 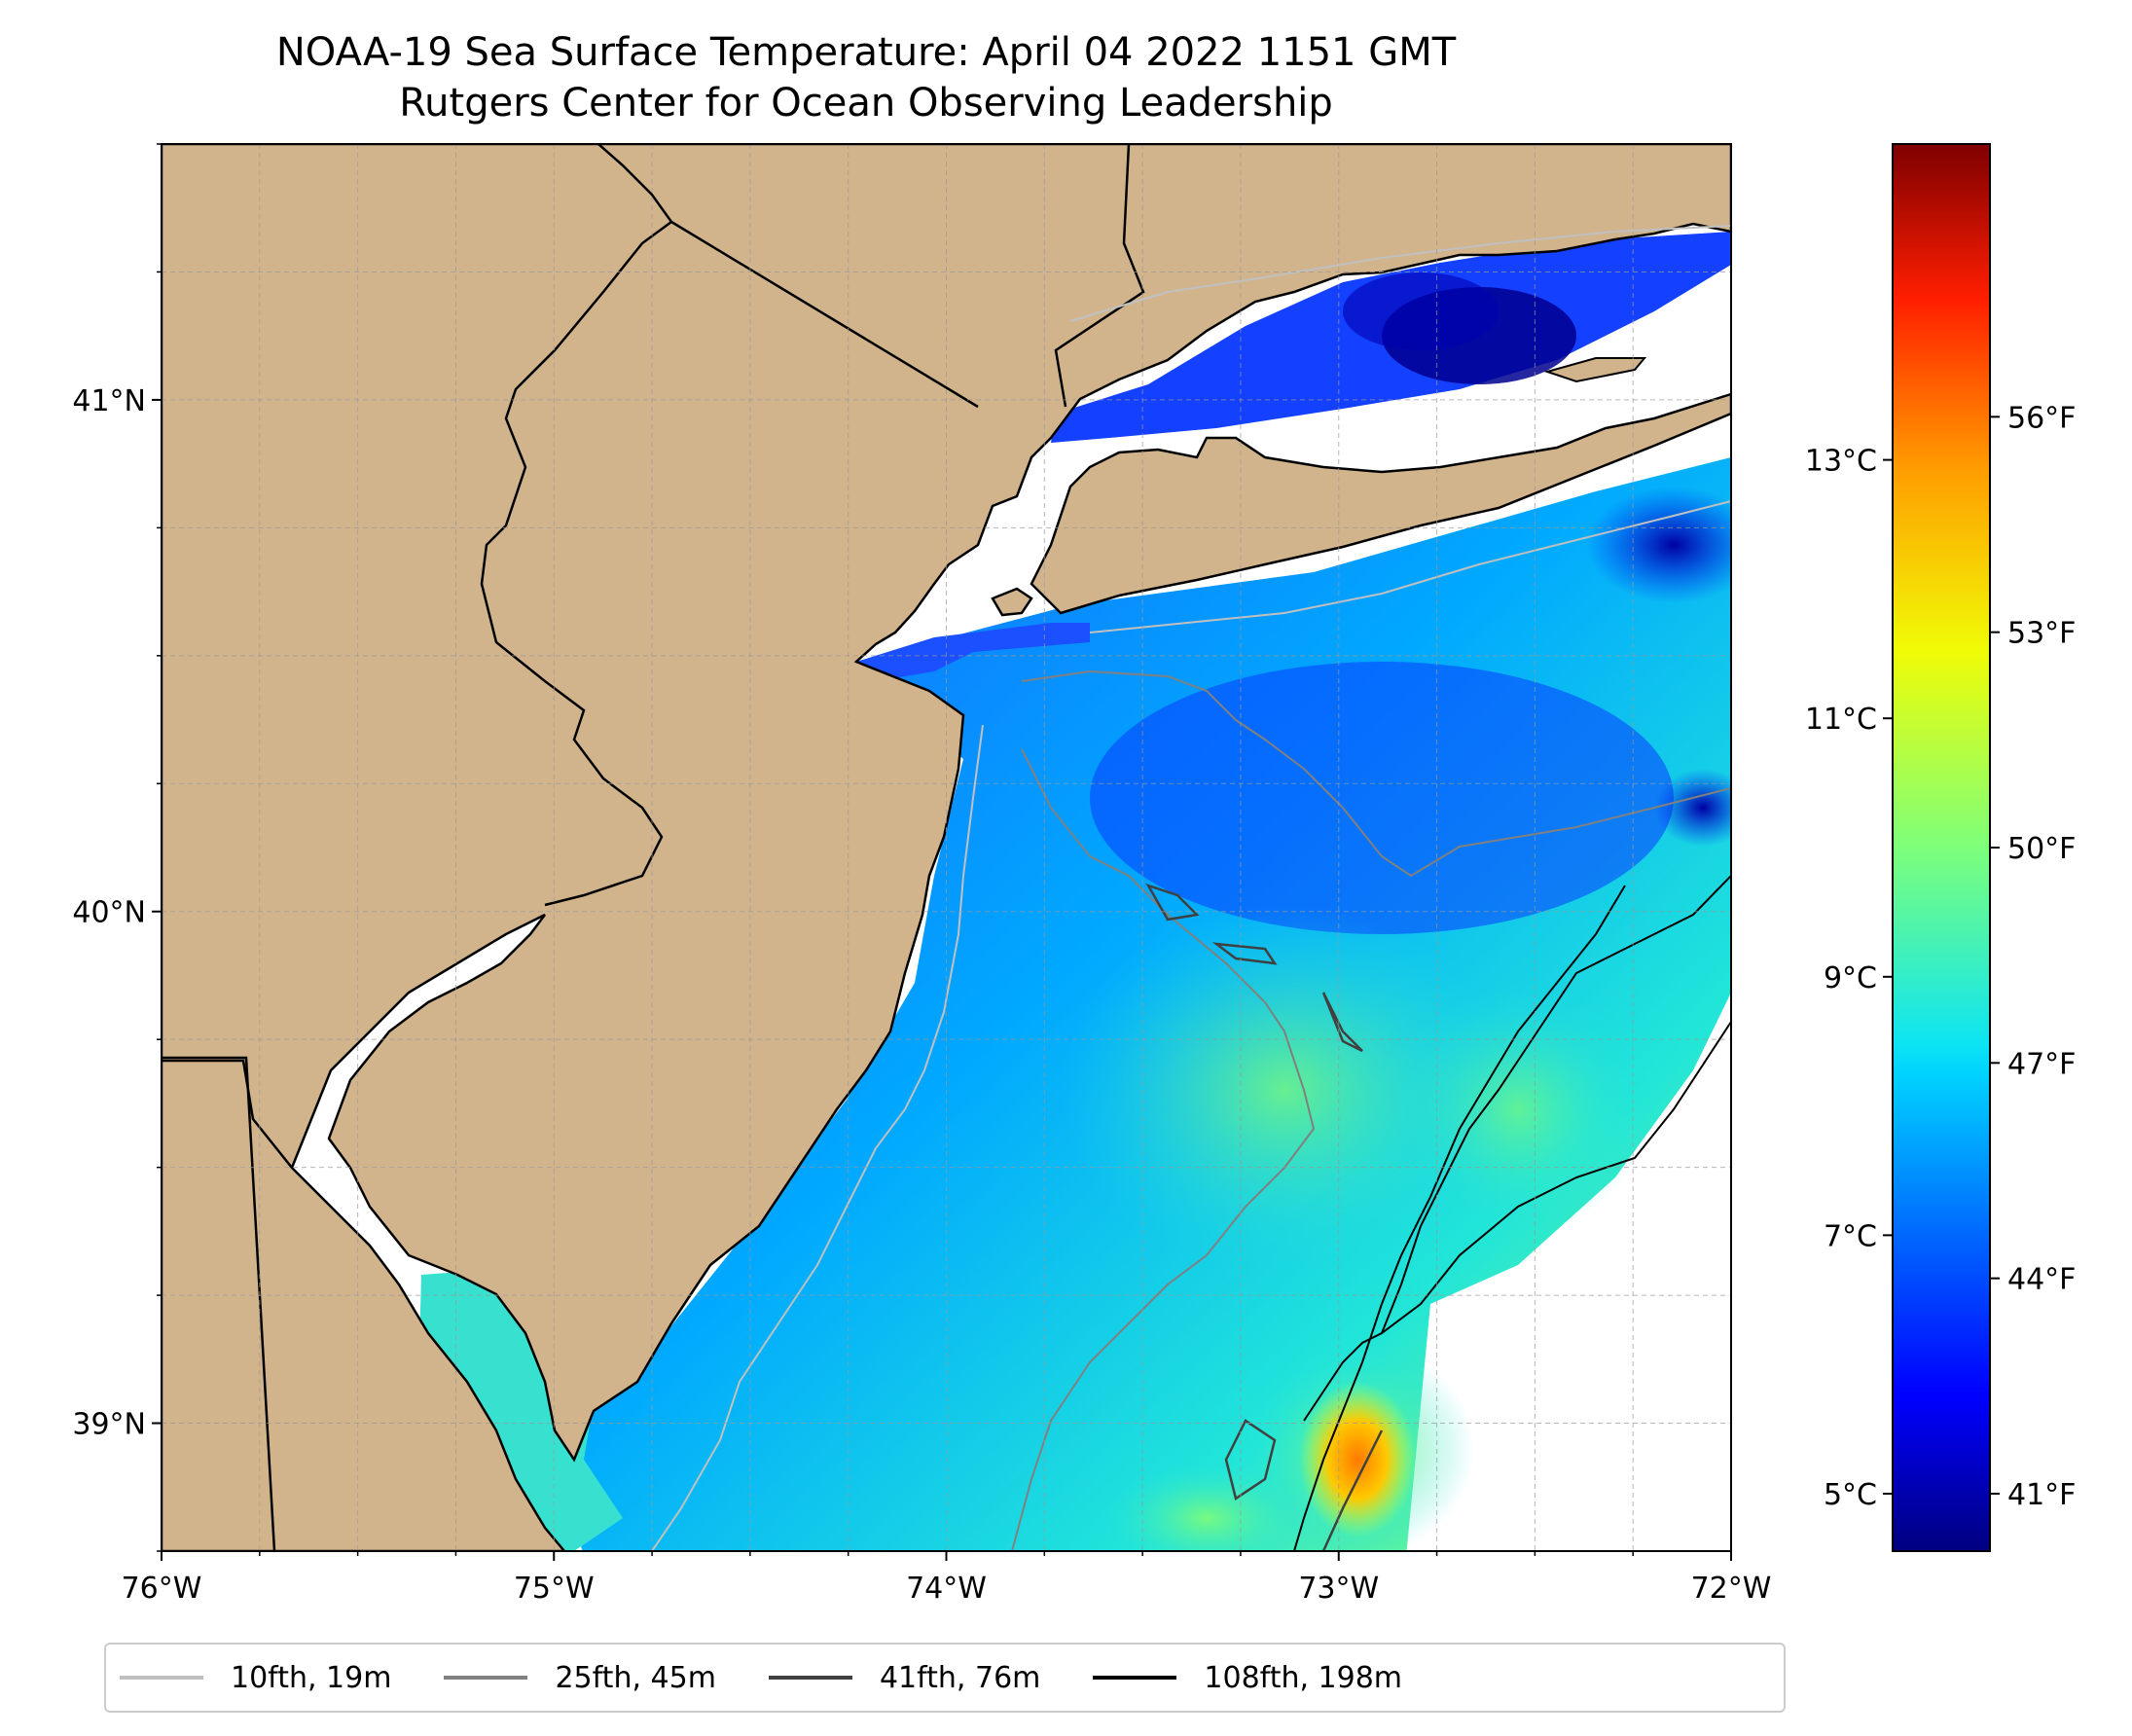 What do you see at coordinates (117, 848) in the screenshot?
I see `y-axis-ticks: 41°N 40°N 39°N` at bounding box center [117, 848].